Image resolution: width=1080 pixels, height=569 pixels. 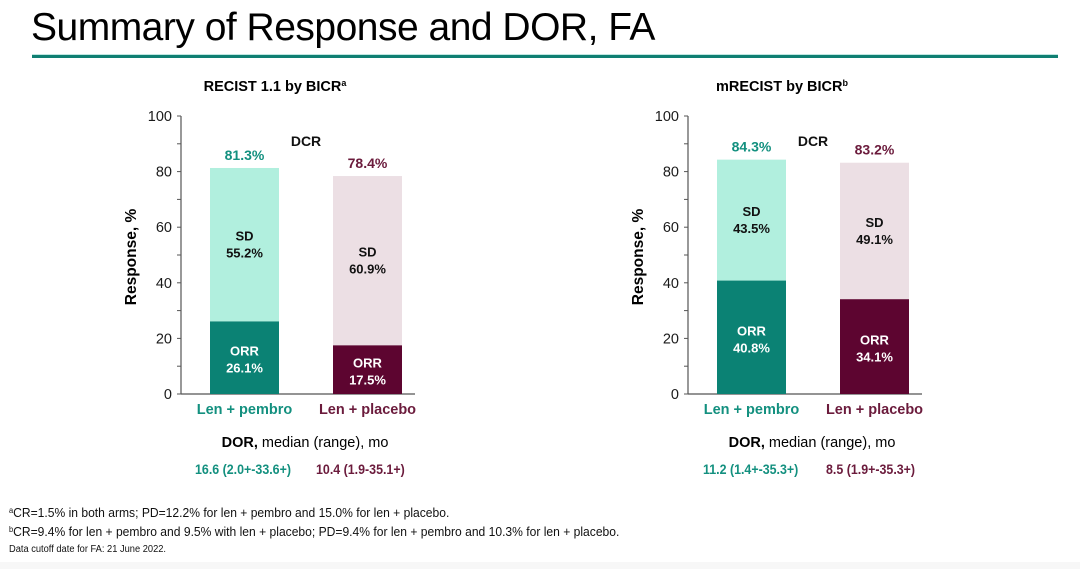 What do you see at coordinates (874, 239) in the screenshot?
I see `sd-value-label: 49.1%` at bounding box center [874, 239].